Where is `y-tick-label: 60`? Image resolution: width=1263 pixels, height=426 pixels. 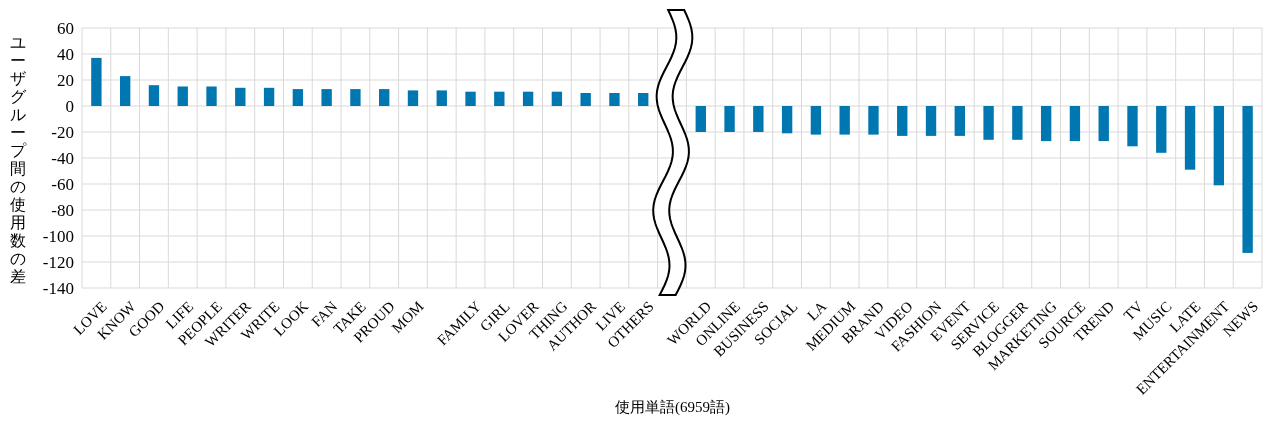
y-tick-label: 60 is located at coordinates (65, 28).